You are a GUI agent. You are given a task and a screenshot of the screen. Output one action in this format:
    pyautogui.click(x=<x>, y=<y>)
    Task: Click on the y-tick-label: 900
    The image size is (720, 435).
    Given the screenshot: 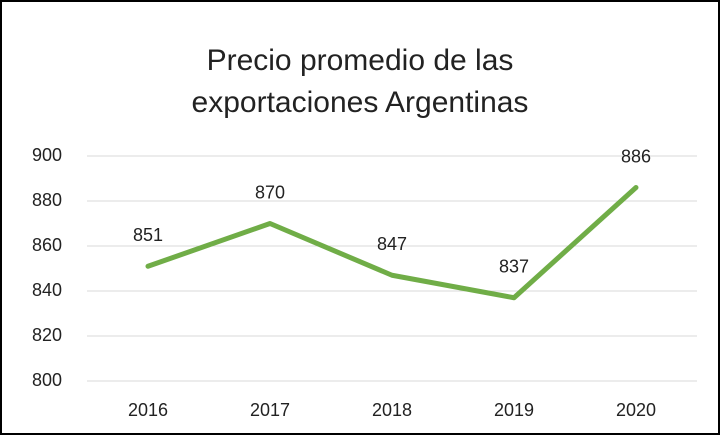 What is the action you would take?
    pyautogui.click(x=47, y=155)
    